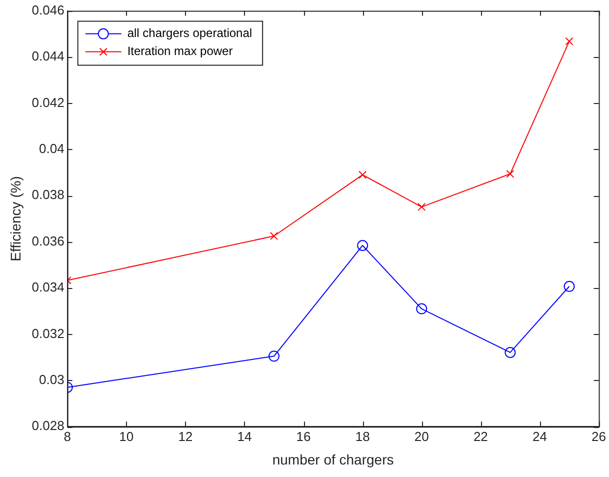 This screenshot has width=609, height=477. Describe the element at coordinates (48, 287) in the screenshot. I see `y-tick-label: 0.034` at that location.